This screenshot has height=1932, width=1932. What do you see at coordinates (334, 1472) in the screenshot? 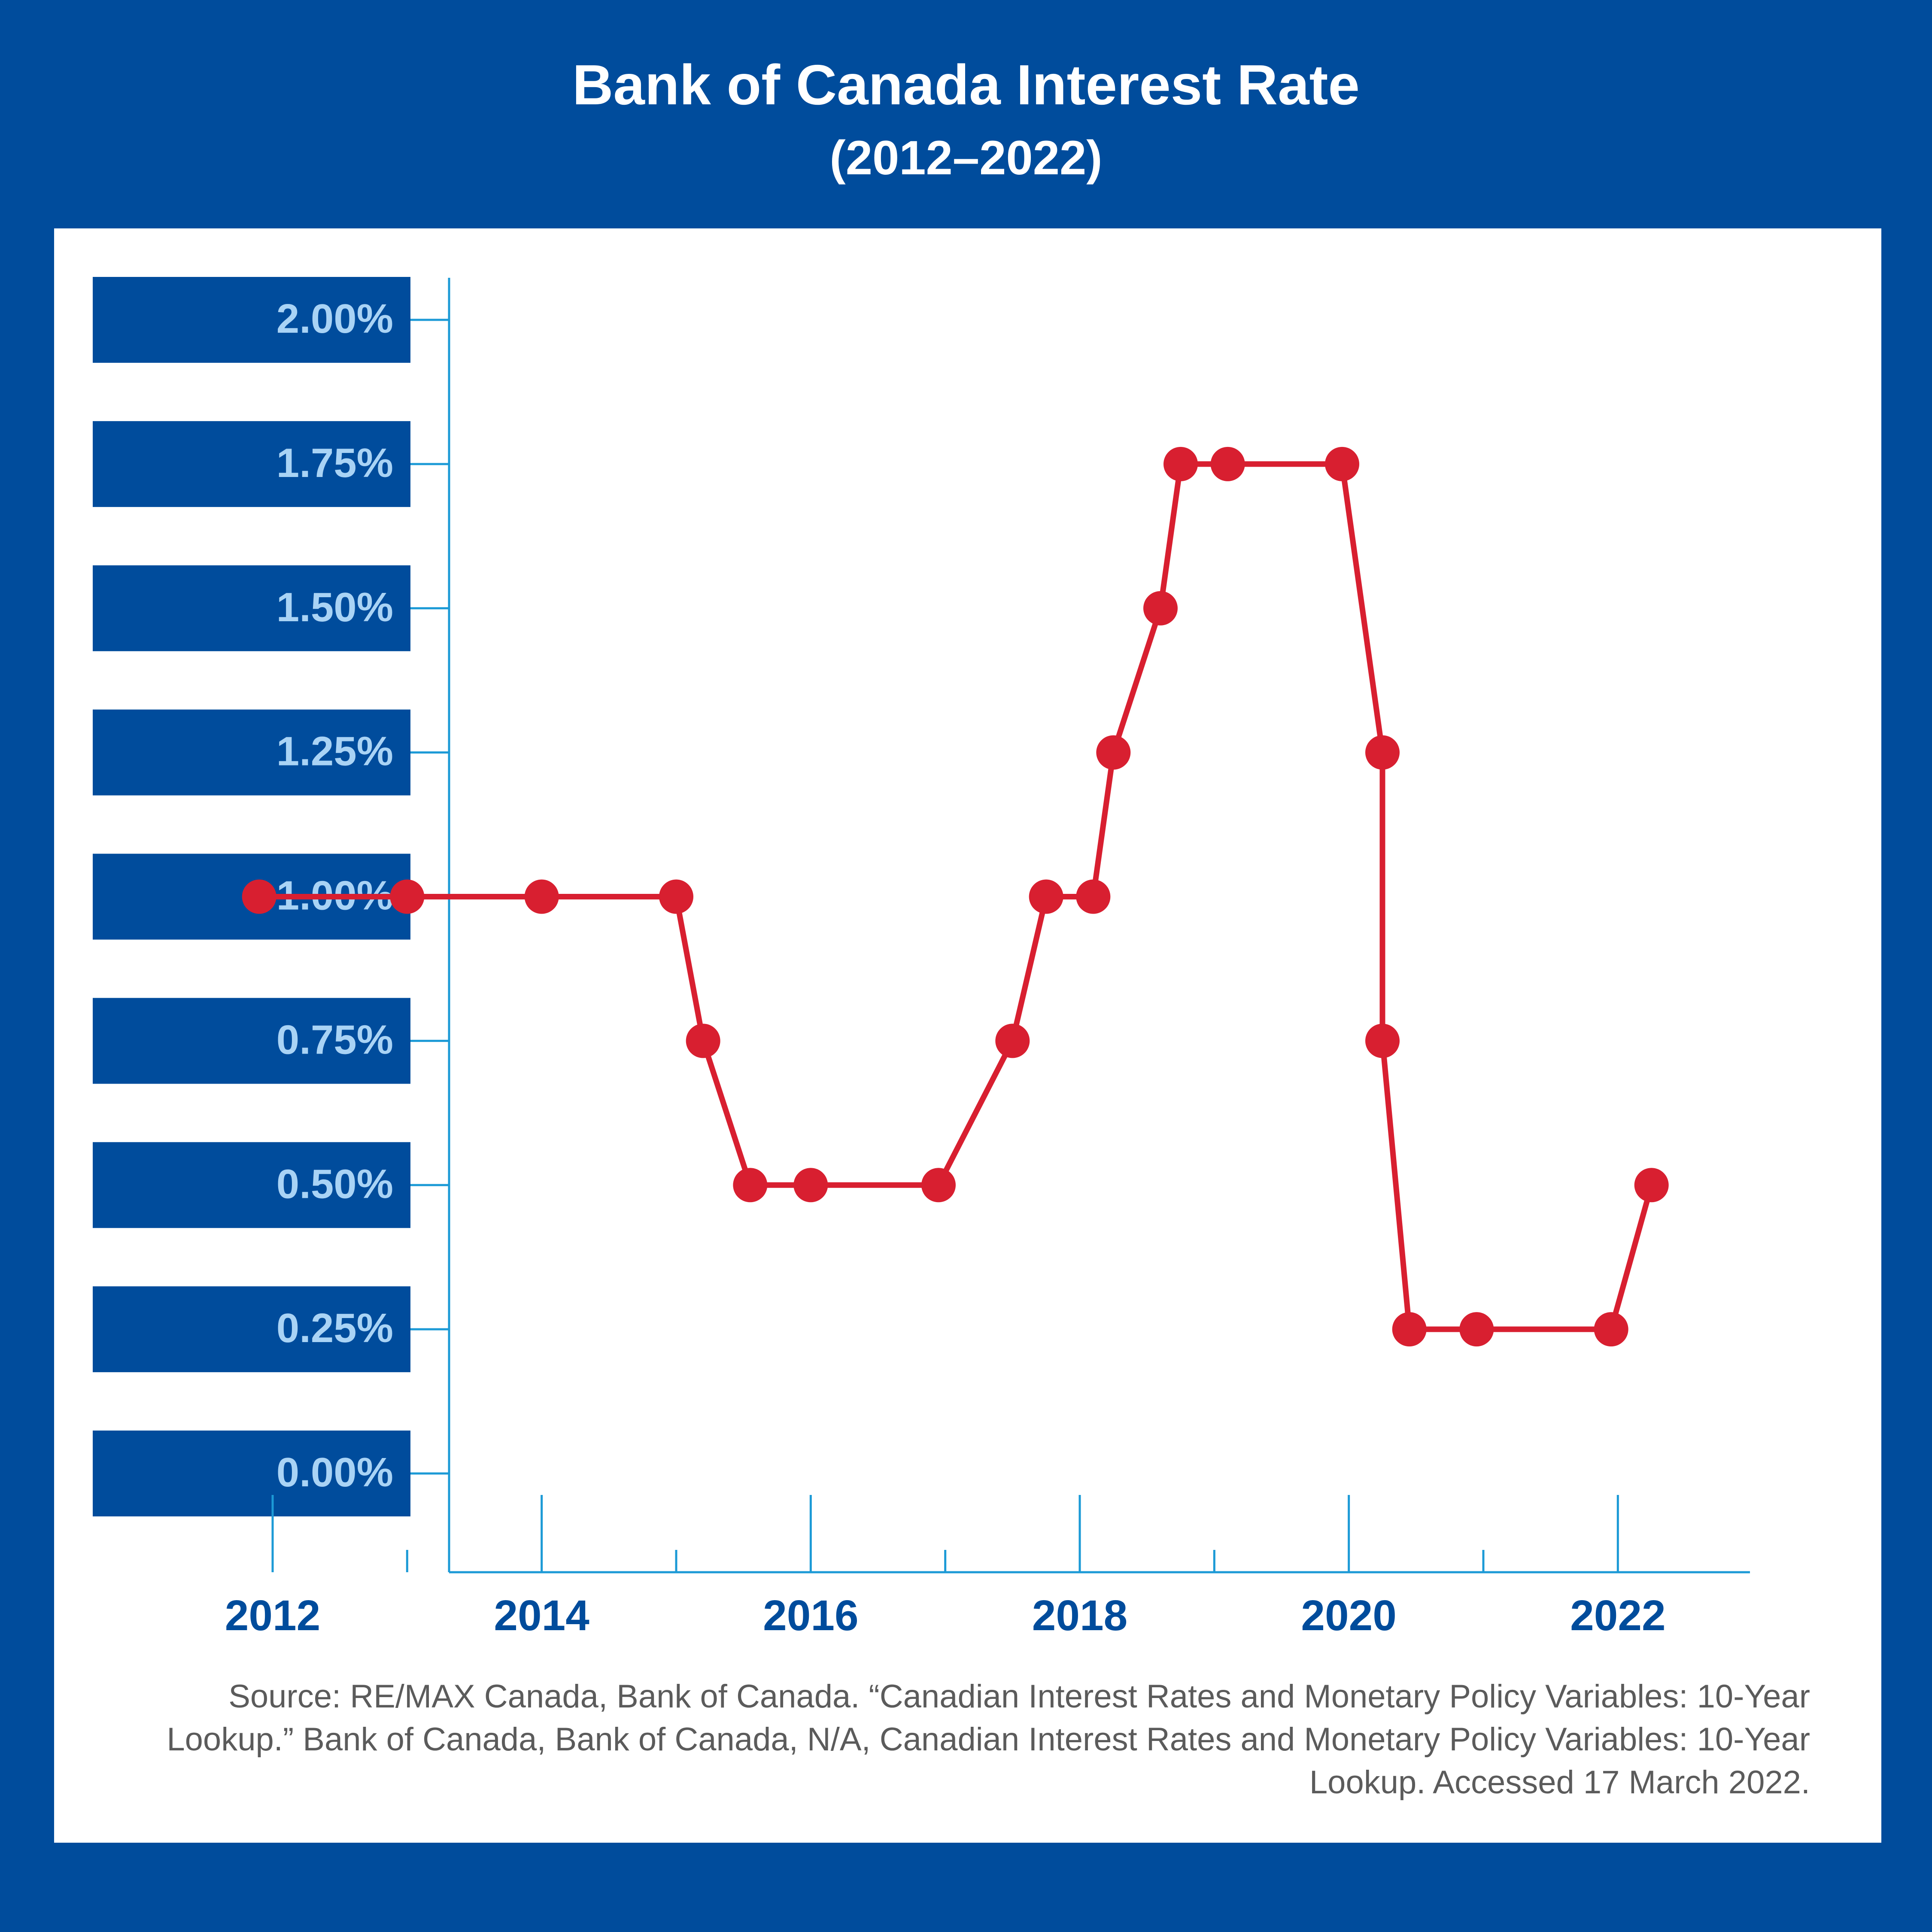
I see `y-tick-label: 0.00%` at bounding box center [334, 1472].